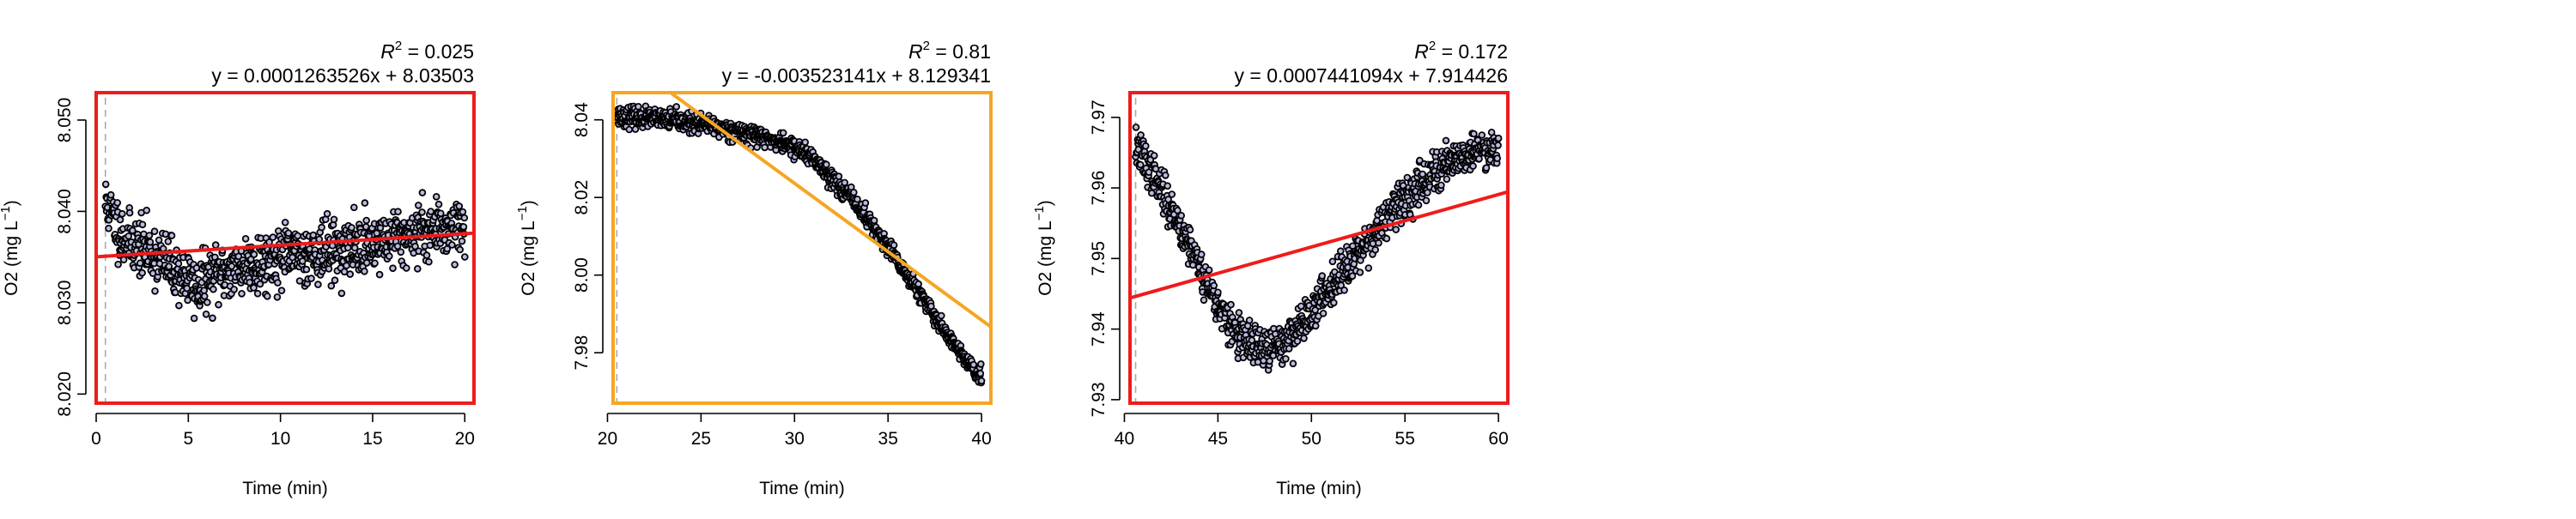 This screenshot has height=519, width=2576. What do you see at coordinates (588, 236) in the screenshot?
I see `y-axis: 7.98 8.00 8.02 8.04` at bounding box center [588, 236].